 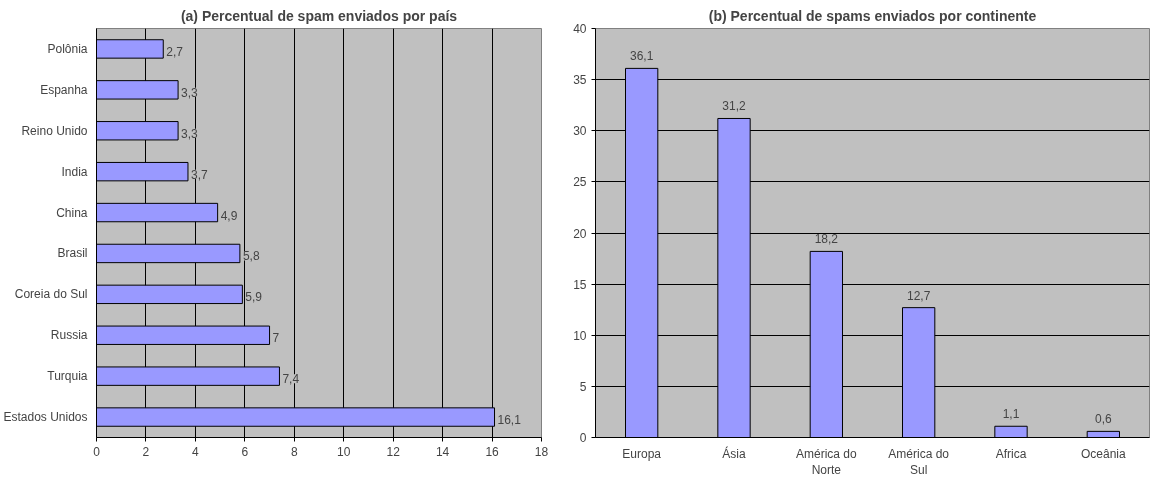 What do you see at coordinates (254, 297) in the screenshot?
I see `data-label: 5,9` at bounding box center [254, 297].